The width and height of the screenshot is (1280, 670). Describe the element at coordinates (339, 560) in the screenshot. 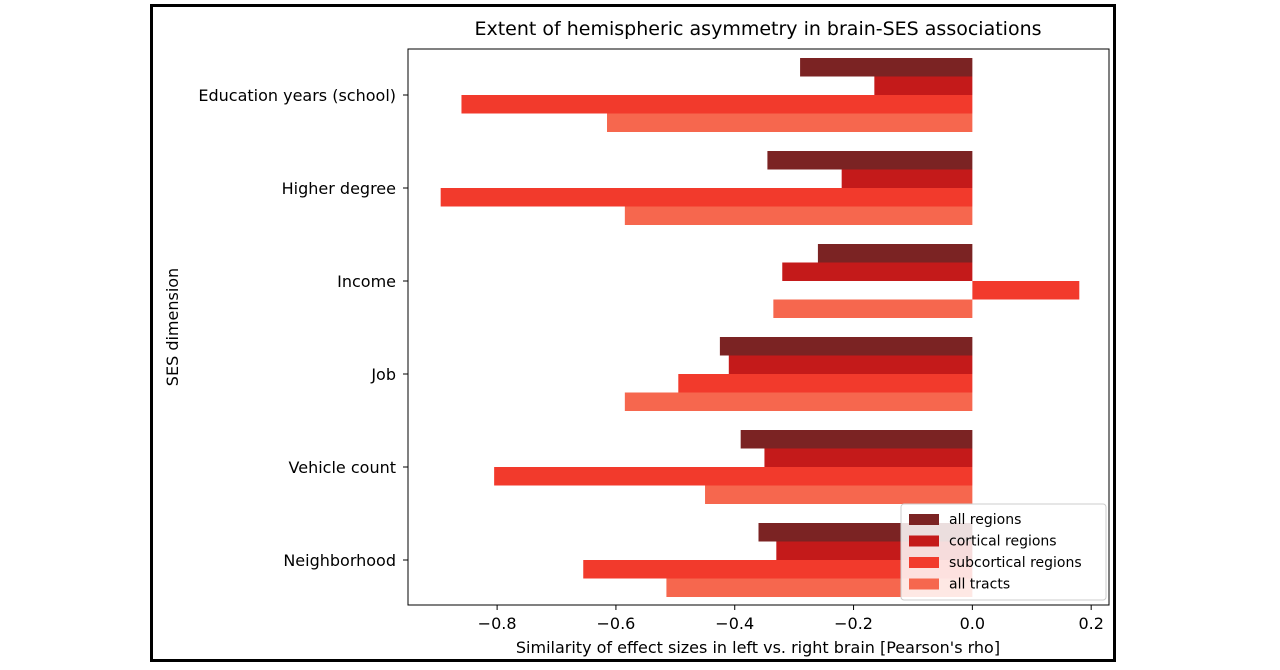

I see `y-tick-label: Neighborhood` at that location.